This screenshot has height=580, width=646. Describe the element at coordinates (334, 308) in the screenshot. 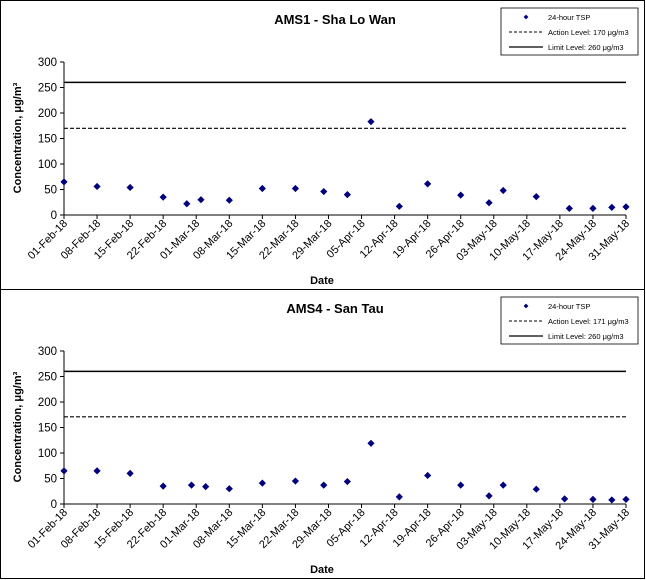

I see `chart-title: AMS4 - San Tau` at that location.